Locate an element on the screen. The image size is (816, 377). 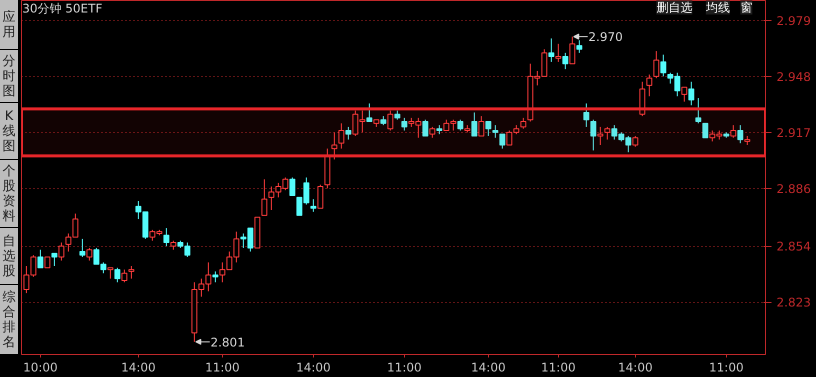
tab: 个股资料 is located at coordinates (9, 193).